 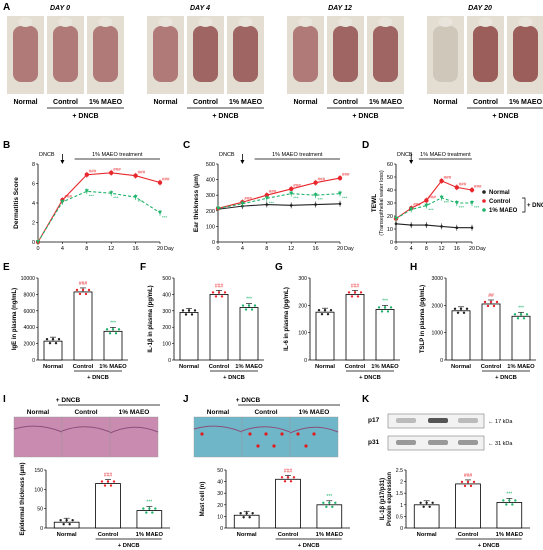 What do you see at coordinates (160, 249) in the screenshot?
I see `x-tick-label: 20` at bounding box center [160, 249].